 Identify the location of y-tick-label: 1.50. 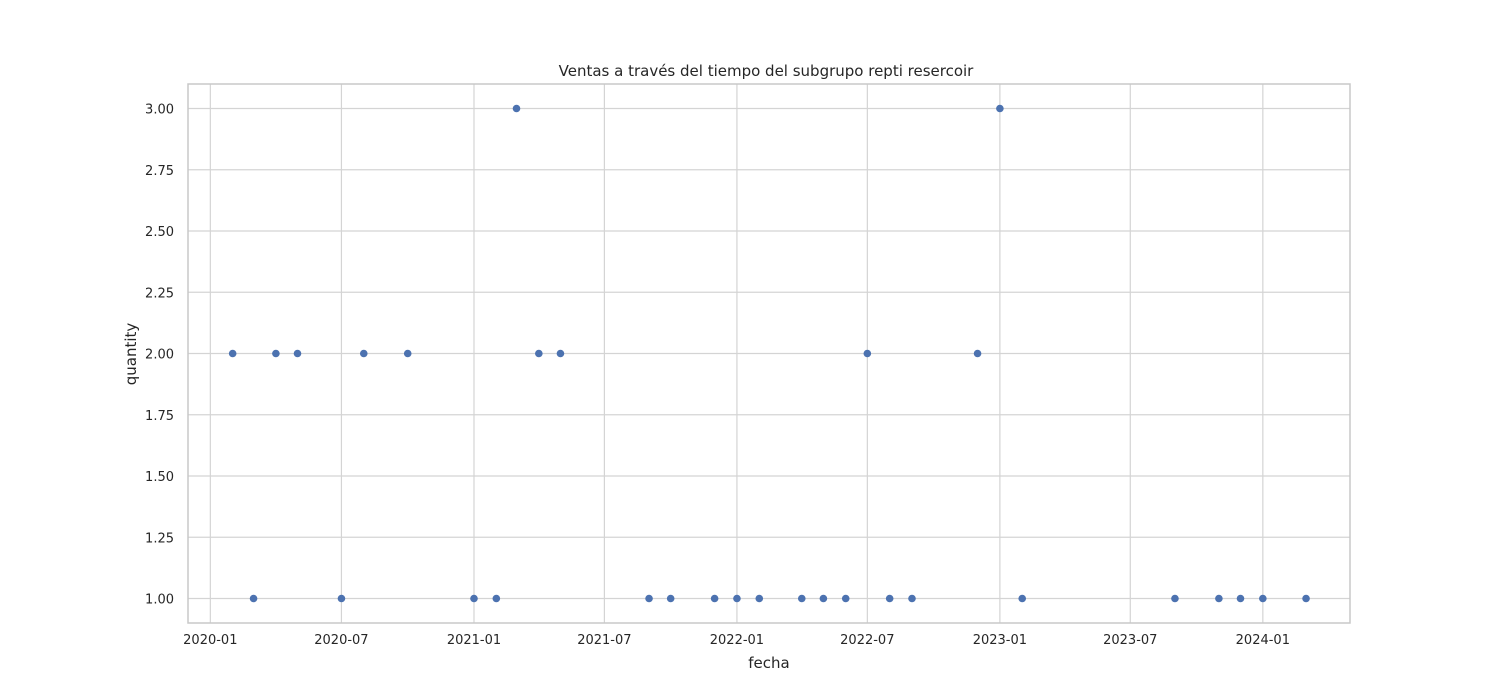
(159, 477).